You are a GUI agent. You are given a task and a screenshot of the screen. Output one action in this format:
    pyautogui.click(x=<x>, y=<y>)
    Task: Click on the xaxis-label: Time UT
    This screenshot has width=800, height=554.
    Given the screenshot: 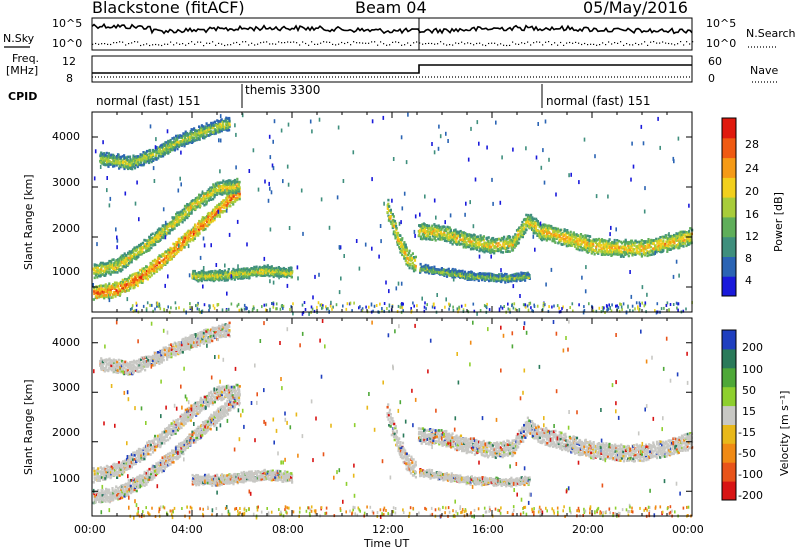 What is the action you would take?
    pyautogui.click(x=387, y=543)
    